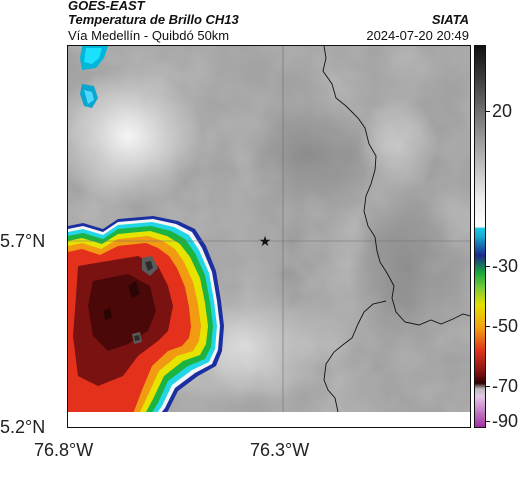  I want to click on convective-storm-cell, so click(146, 321).